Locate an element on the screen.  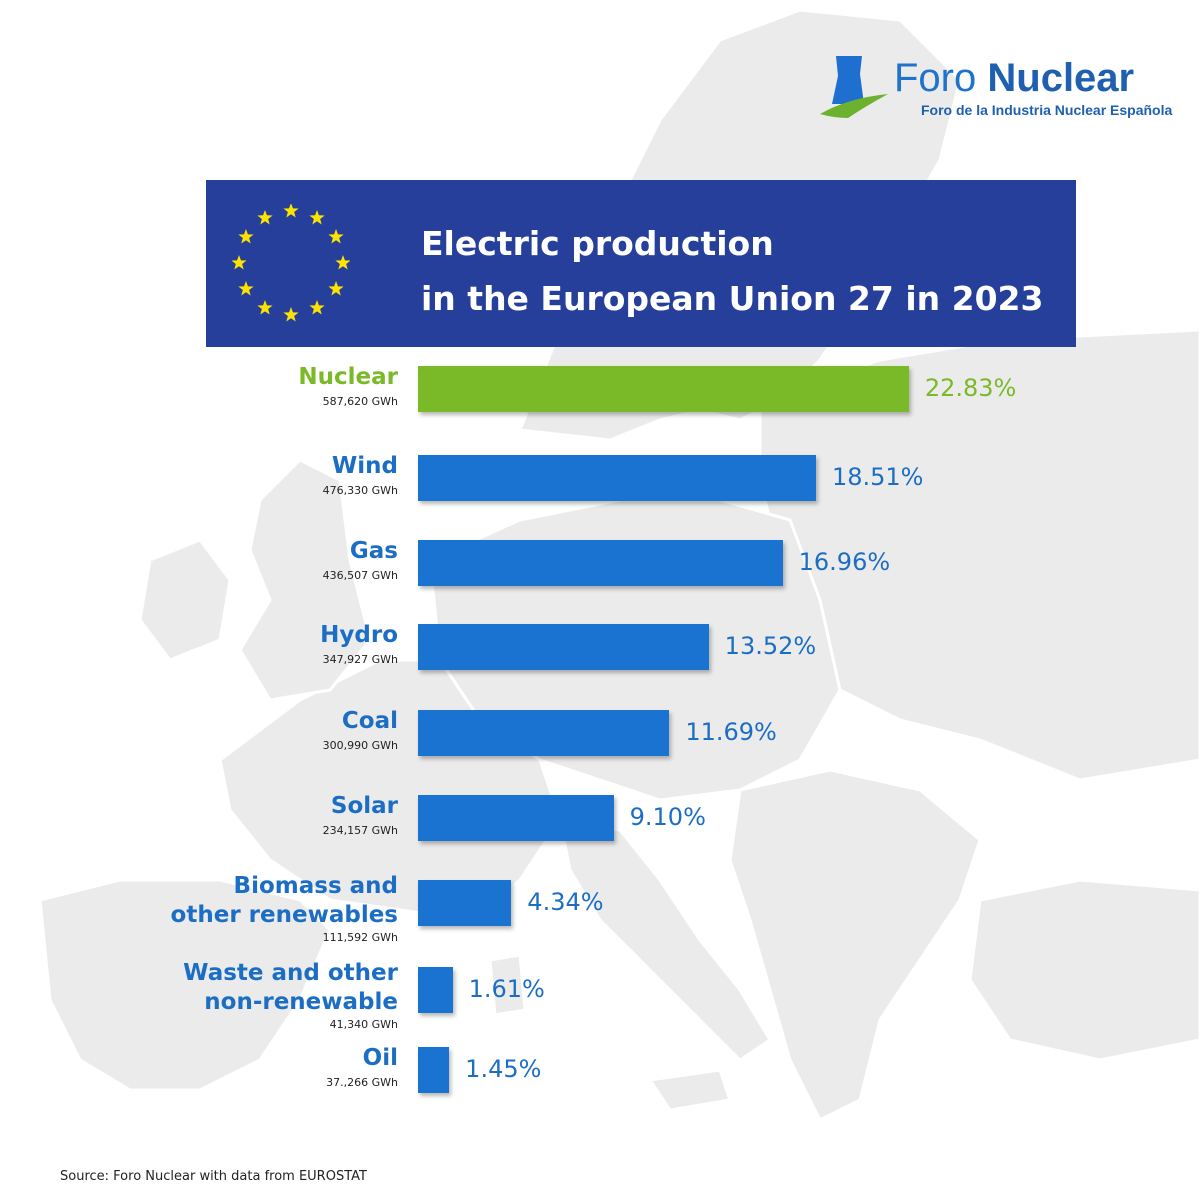
category-label-line: Oil is located at coordinates (380, 1058).